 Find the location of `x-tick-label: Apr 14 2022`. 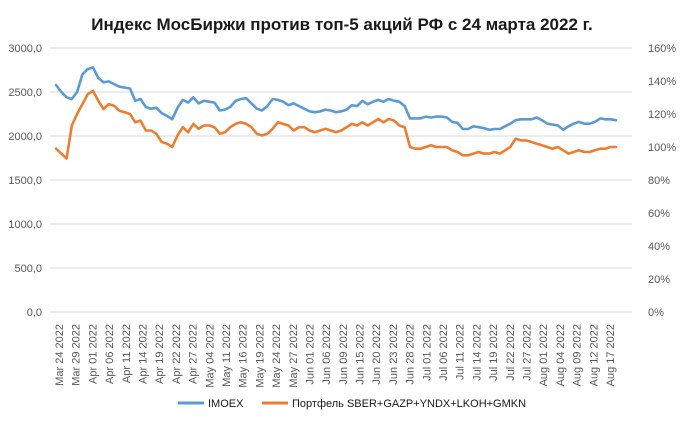

x-tick-label: Apr 14 2022 is located at coordinates (143, 354).